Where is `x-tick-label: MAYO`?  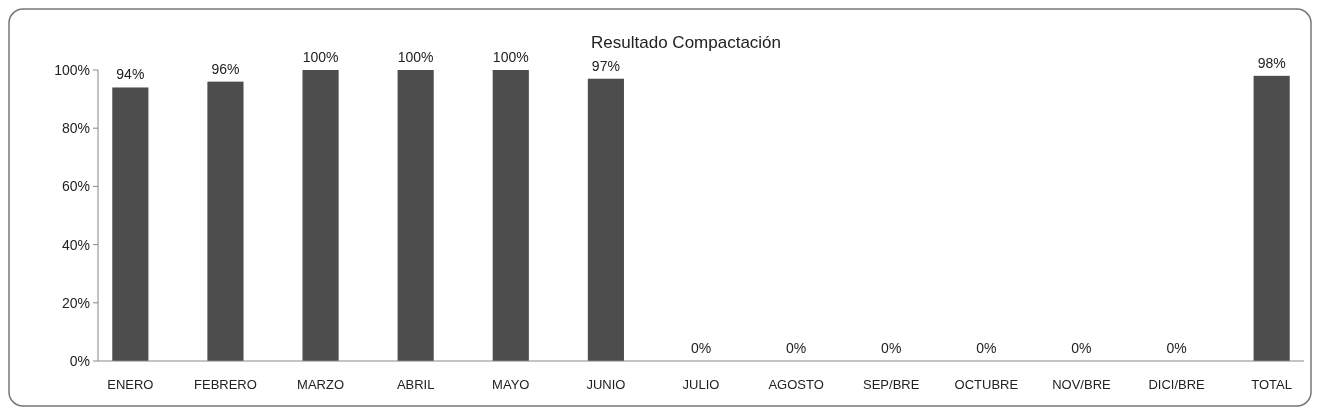 x-tick-label: MAYO is located at coordinates (511, 384).